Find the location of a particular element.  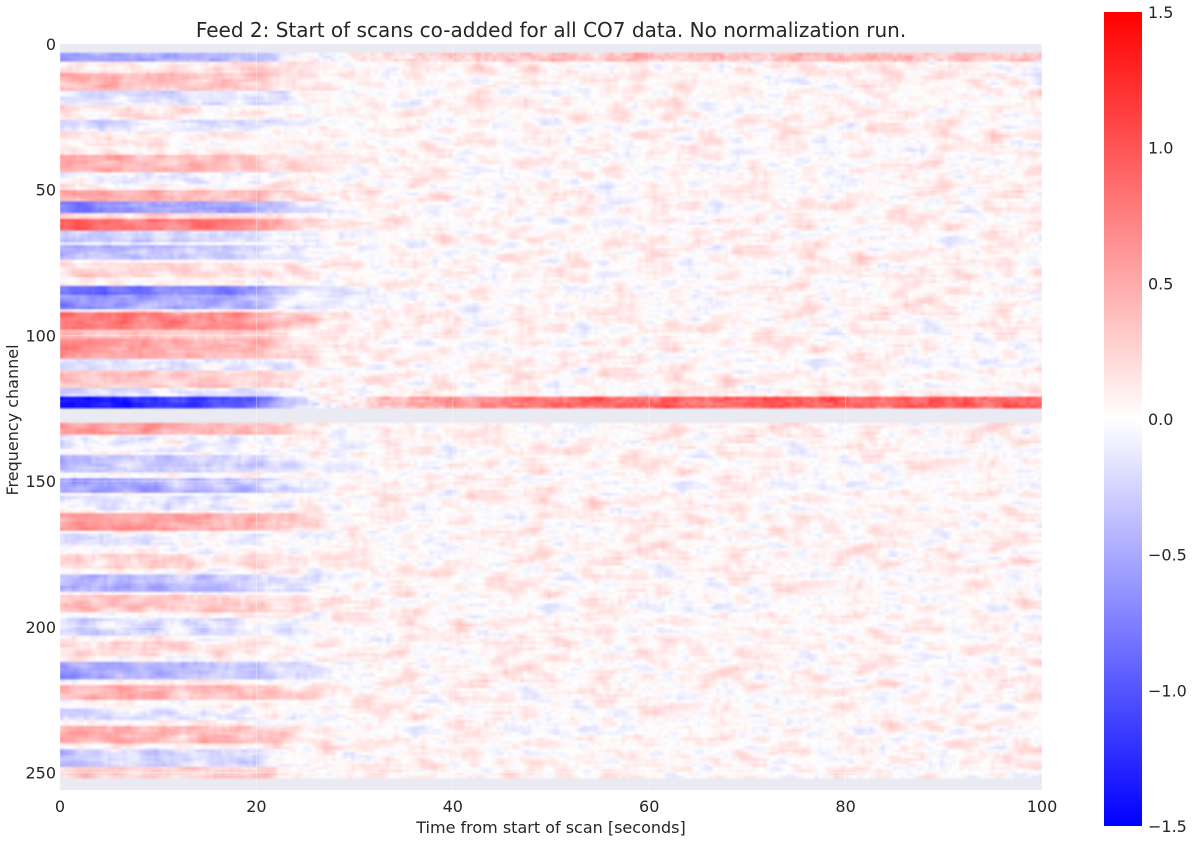

colorbar-ticks: 1.5 1.0 0.5 0.0 −0.5 −1.0 −1.5 is located at coordinates (1167, 419).